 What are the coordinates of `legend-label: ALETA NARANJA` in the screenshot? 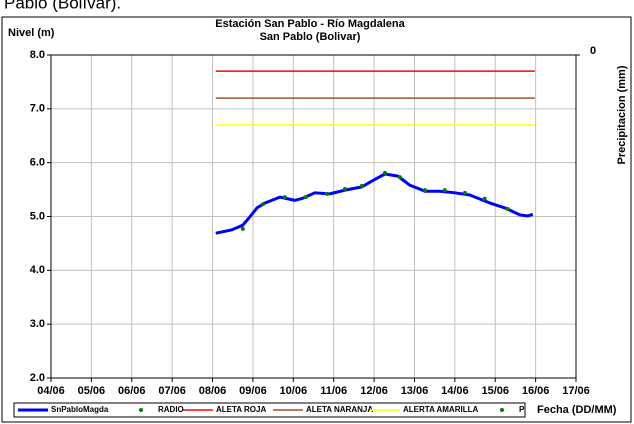 It's located at (339, 409).